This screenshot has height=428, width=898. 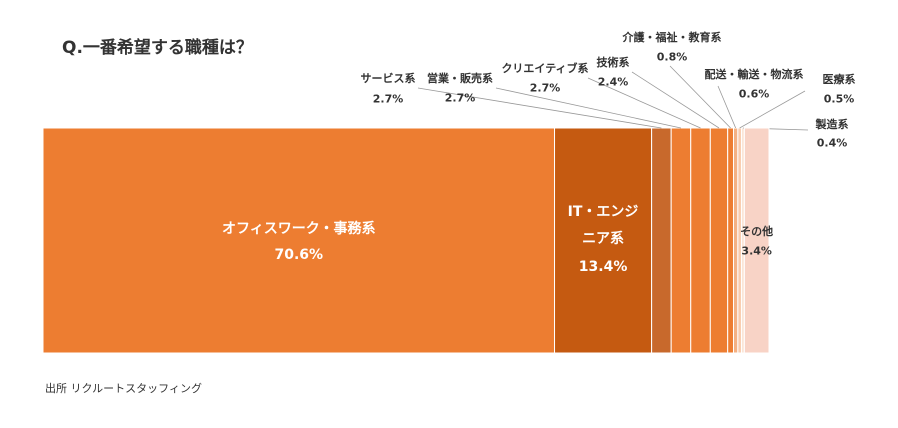 I want to click on segment-label: オフィスワーク・事務系, so click(x=299, y=229).